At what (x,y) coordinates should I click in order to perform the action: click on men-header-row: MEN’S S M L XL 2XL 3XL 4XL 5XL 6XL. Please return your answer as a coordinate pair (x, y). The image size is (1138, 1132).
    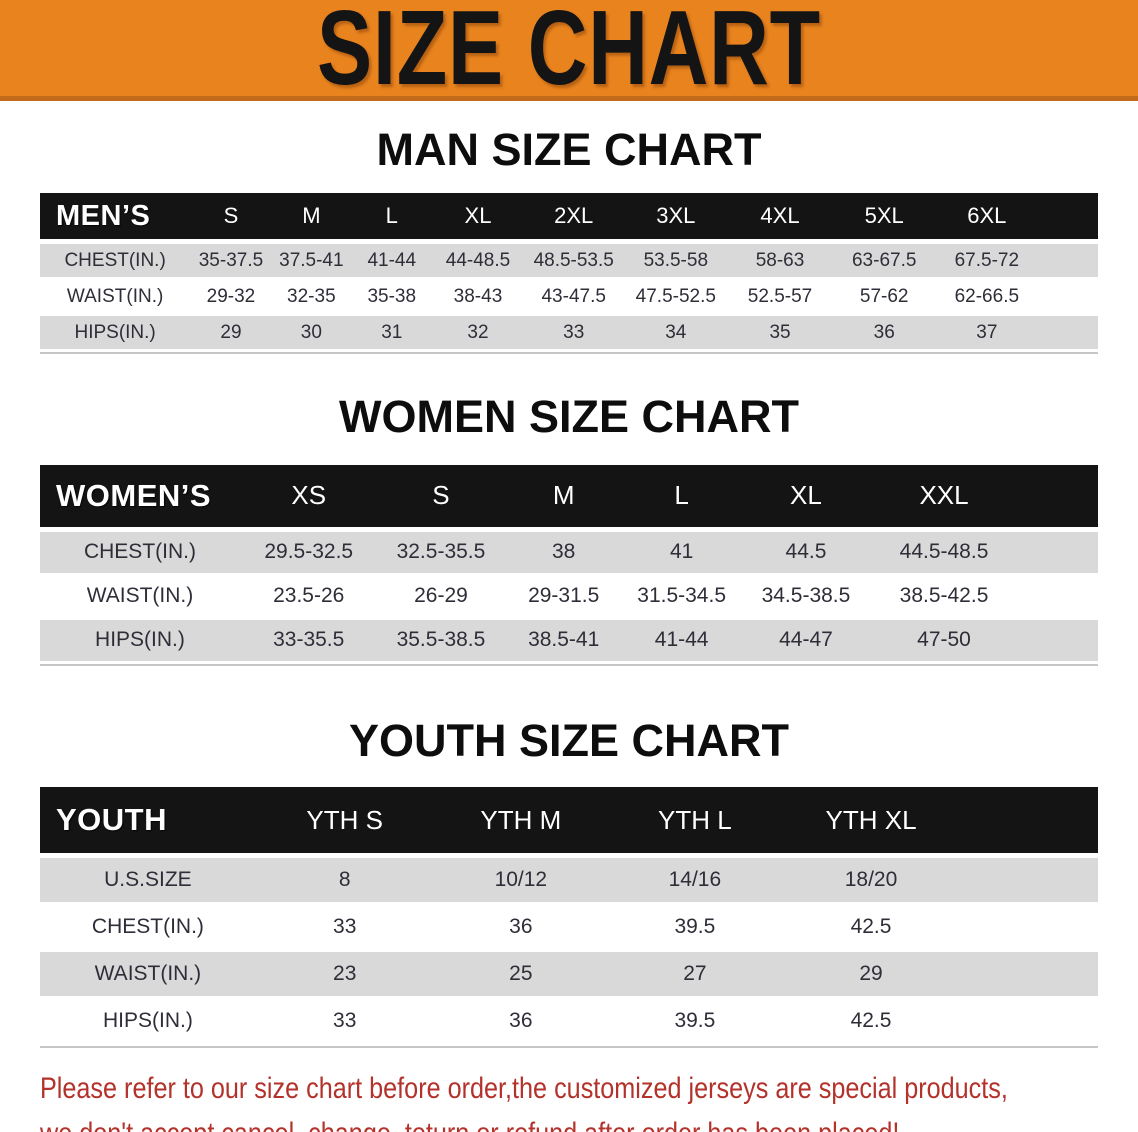
    Looking at the image, I should click on (569, 219).